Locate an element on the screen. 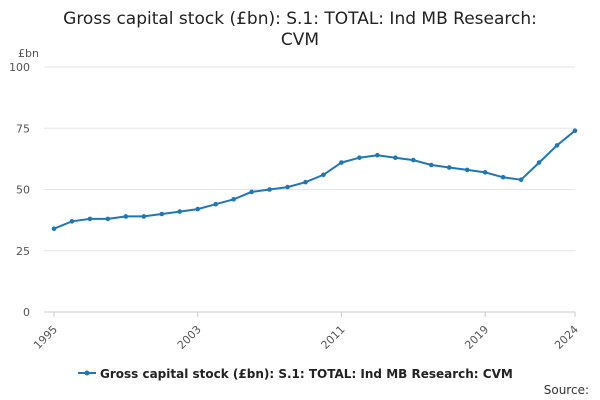 This screenshot has height=400, width=600. data-point-2007 is located at coordinates (269, 189).